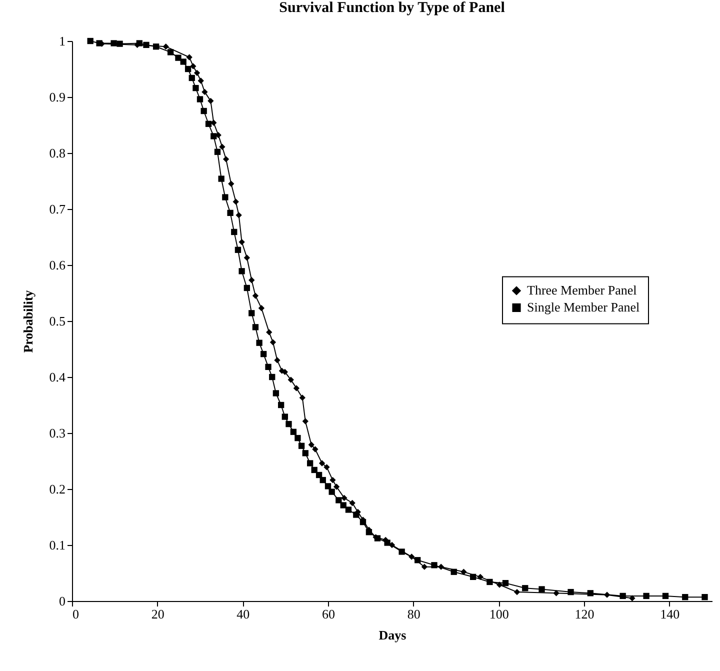  What do you see at coordinates (392, 8) in the screenshot?
I see `chart-title: Survival Function by Type of Panel` at bounding box center [392, 8].